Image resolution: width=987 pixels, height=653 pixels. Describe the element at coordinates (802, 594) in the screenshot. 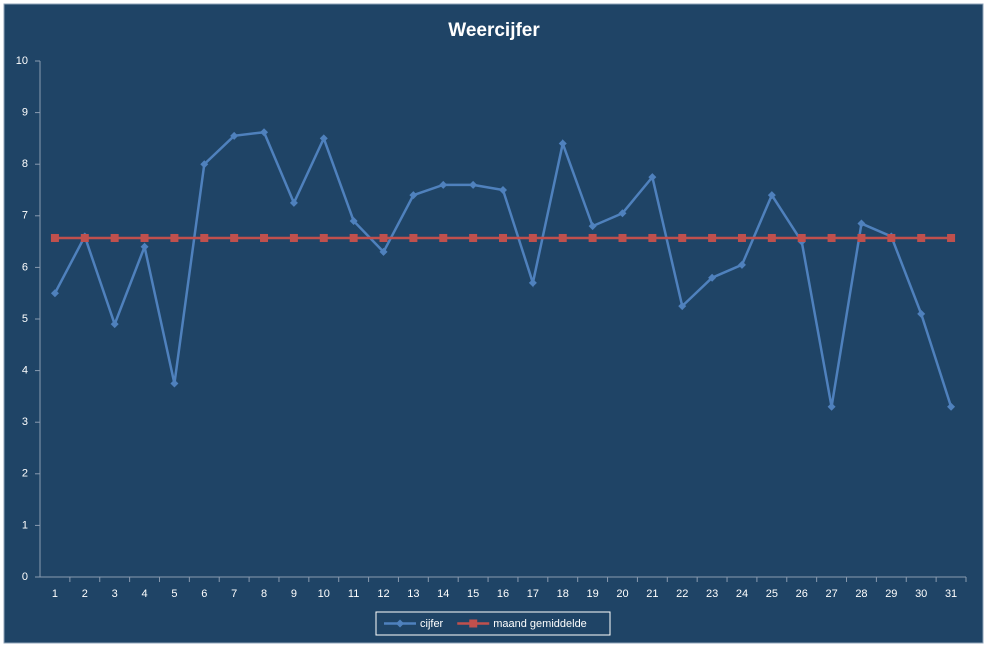

I see `x-tick-label: 26` at that location.